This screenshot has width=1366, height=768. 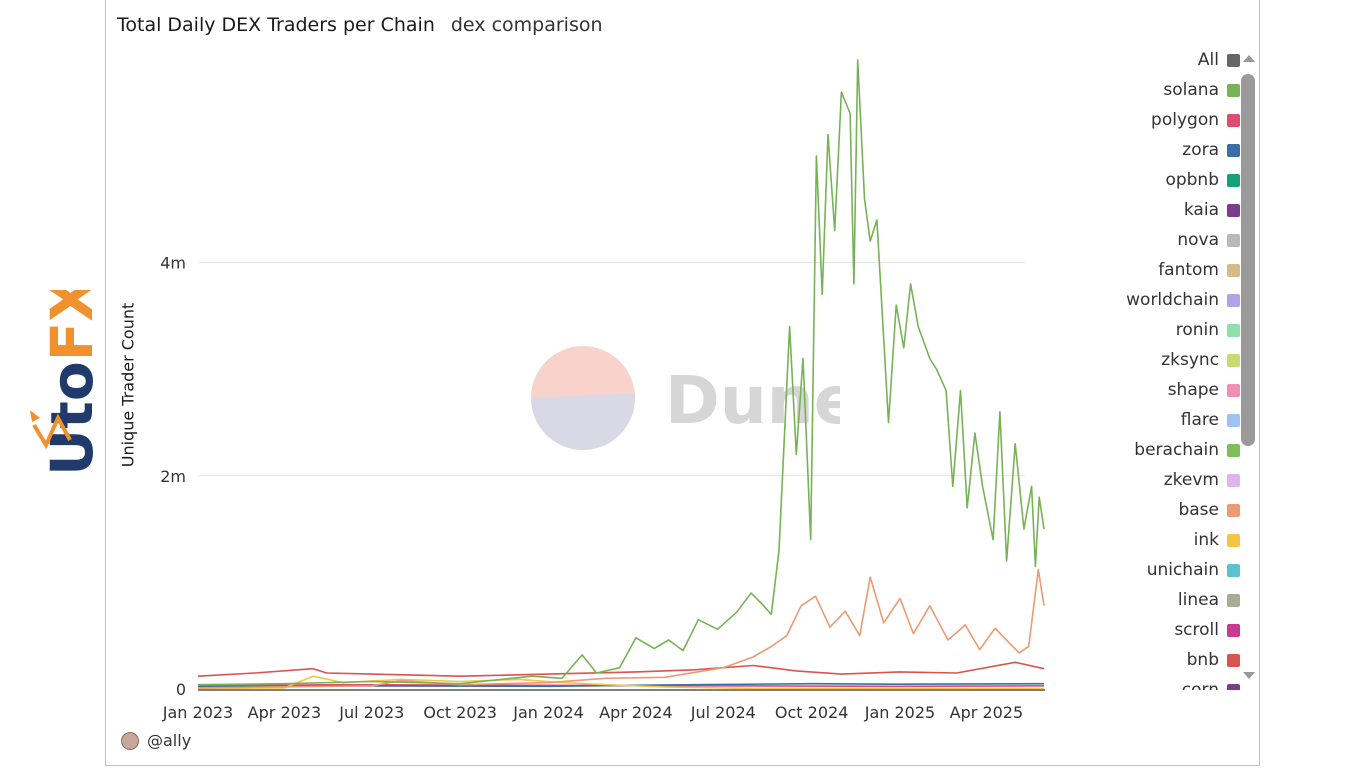 I want to click on legend-label: ronin, so click(x=1197, y=330).